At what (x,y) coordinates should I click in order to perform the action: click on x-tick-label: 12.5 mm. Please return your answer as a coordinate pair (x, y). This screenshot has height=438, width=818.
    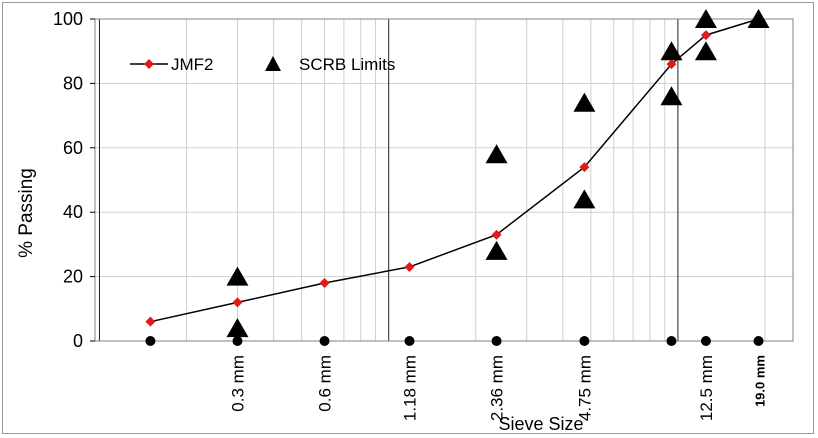
    Looking at the image, I should click on (706, 388).